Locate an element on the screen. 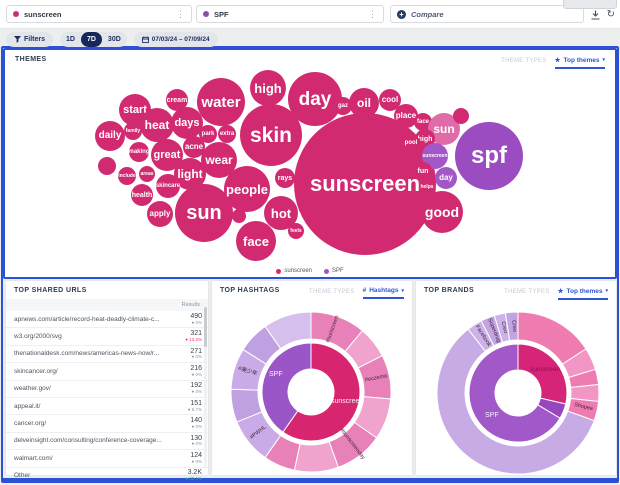  theme-bubble: heat is located at coordinates (157, 125).